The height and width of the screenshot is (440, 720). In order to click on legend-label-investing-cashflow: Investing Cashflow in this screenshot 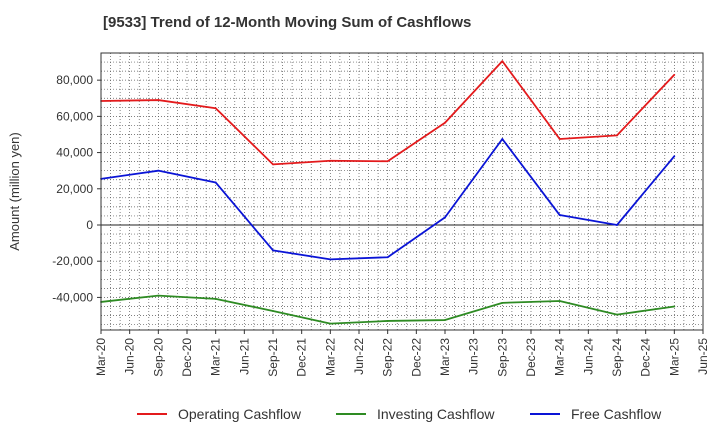, I will do `click(436, 414)`.